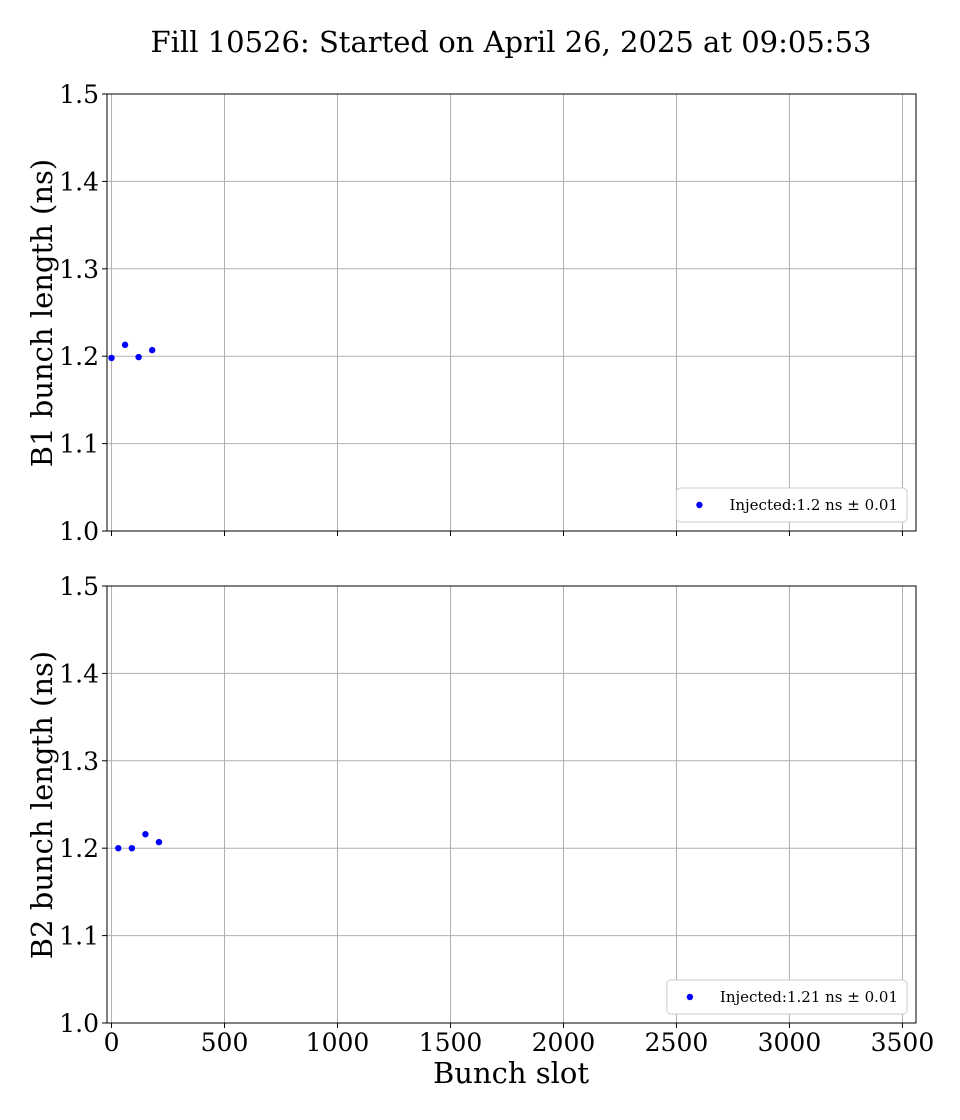 Image resolution: width=960 pixels, height=1120 pixels. What do you see at coordinates (813, 505) in the screenshot?
I see `legend-label: Injected:1.2 ns ± 0.01` at bounding box center [813, 505].